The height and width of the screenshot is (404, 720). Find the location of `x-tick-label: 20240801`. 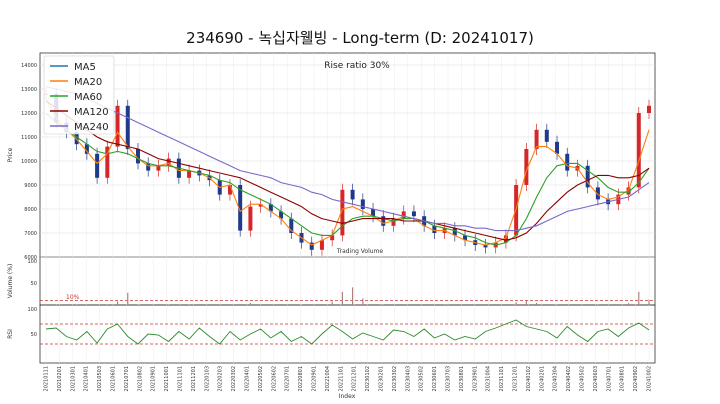

x-tick-label: 20240801 is located at coordinates (623, 378).